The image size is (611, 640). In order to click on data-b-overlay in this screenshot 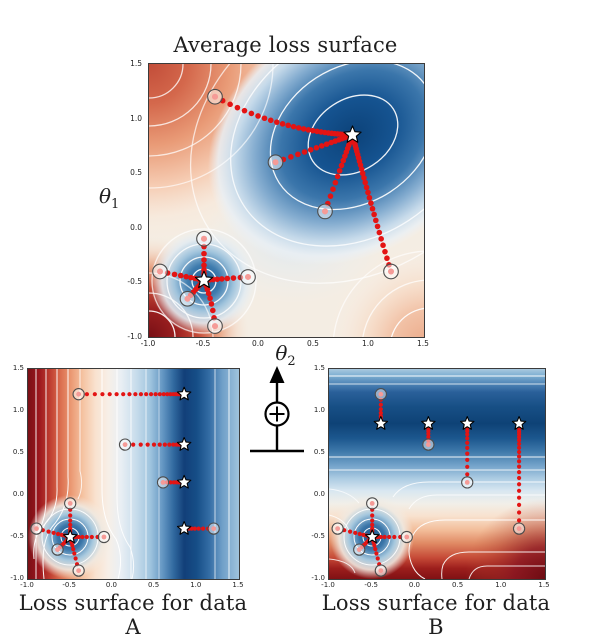, I will do `click(429, 482)`.